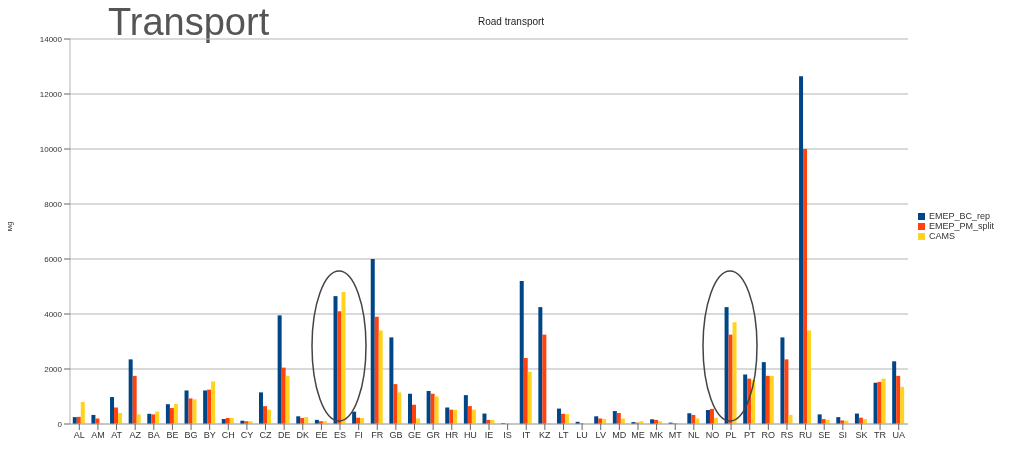 Image resolution: width=1021 pixels, height=452 pixels. Describe the element at coordinates (396, 435) in the screenshot. I see `x-tick-label: GB` at that location.